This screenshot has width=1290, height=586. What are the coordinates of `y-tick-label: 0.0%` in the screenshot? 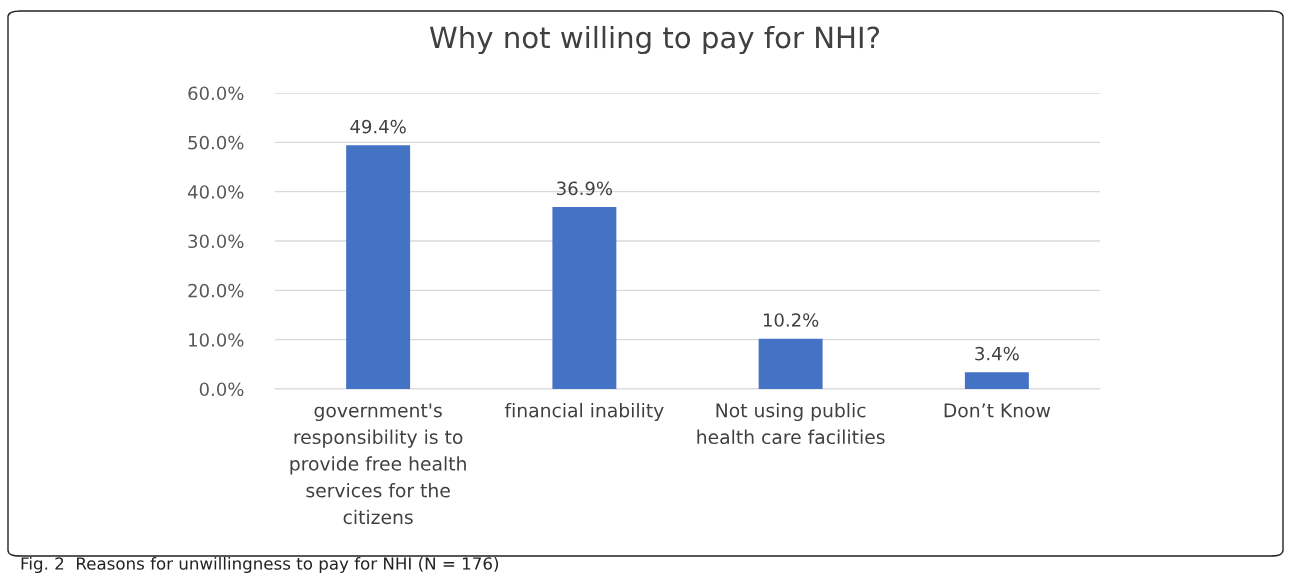 It's located at (221, 389).